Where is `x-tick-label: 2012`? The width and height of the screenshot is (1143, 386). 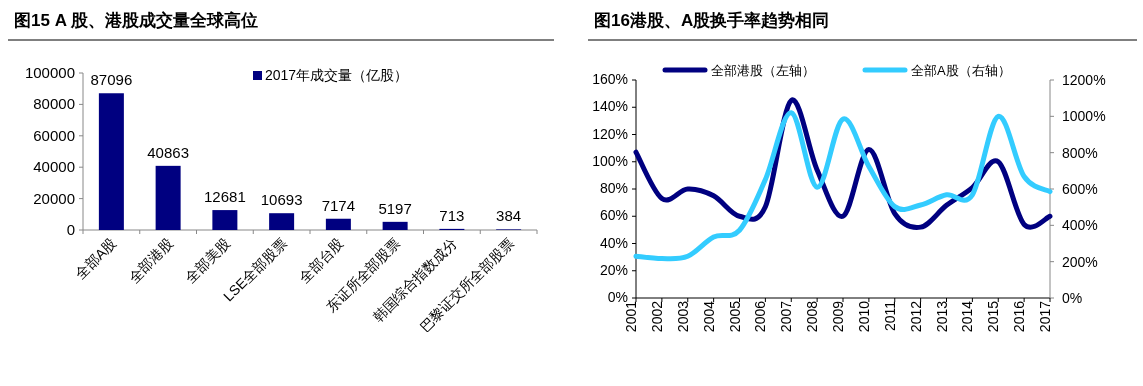 x-tick-label: 2012 is located at coordinates (915, 316).